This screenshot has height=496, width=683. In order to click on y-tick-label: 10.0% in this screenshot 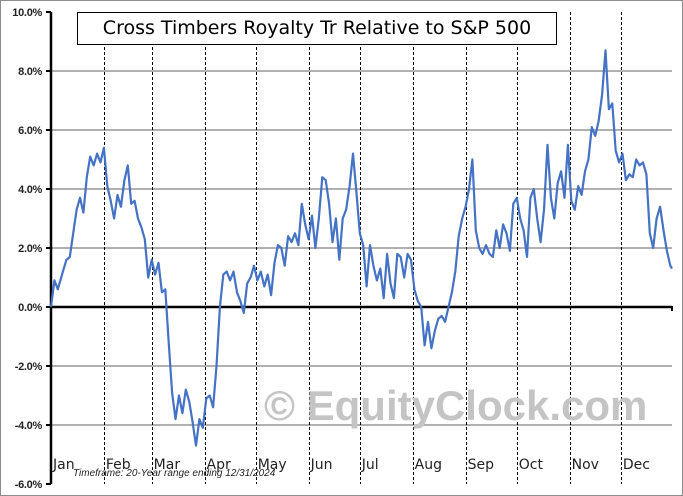, I will do `click(27, 13)`.